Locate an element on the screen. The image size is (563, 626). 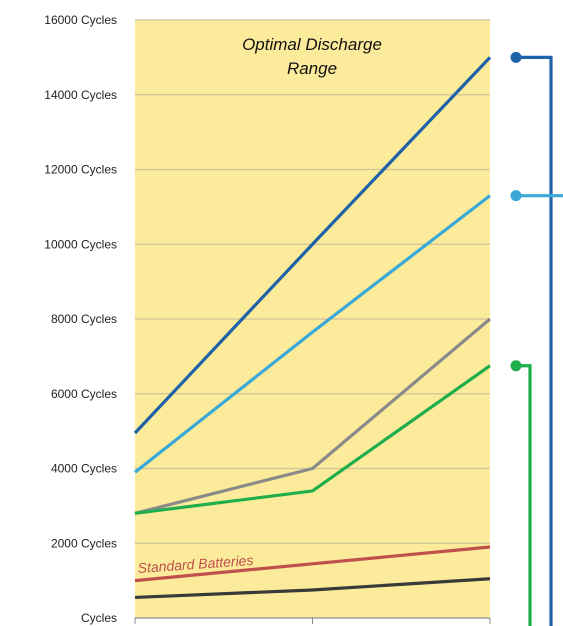
y-tick-label: 4000 Cycles is located at coordinates (84, 469).